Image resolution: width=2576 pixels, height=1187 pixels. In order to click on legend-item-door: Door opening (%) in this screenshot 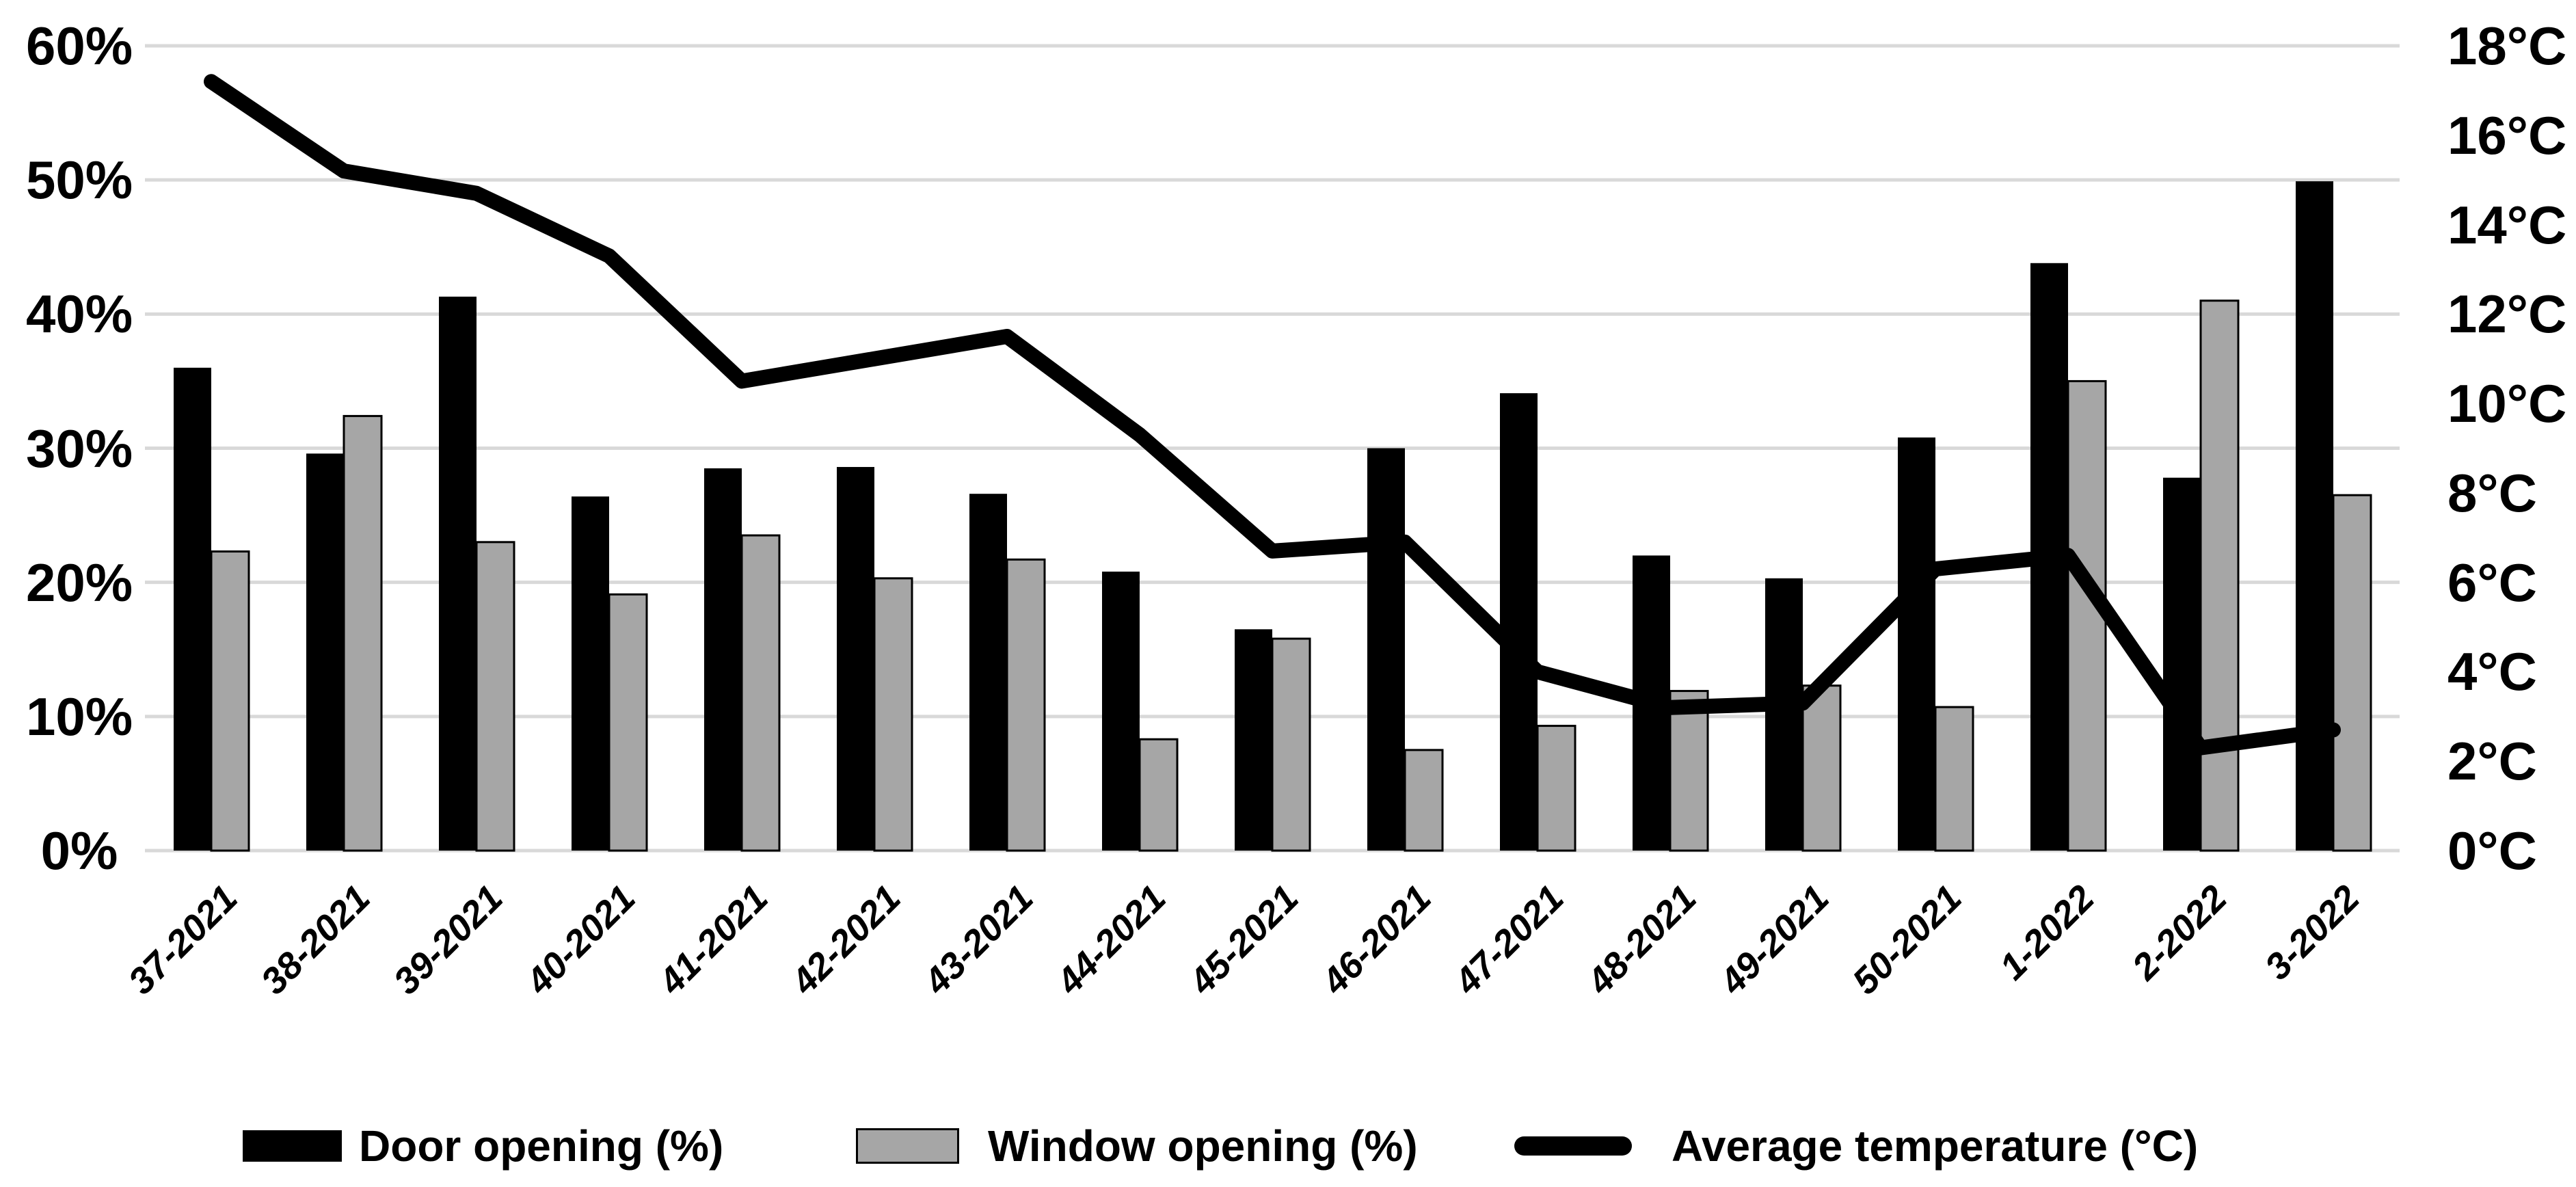, I will do `click(483, 1146)`.